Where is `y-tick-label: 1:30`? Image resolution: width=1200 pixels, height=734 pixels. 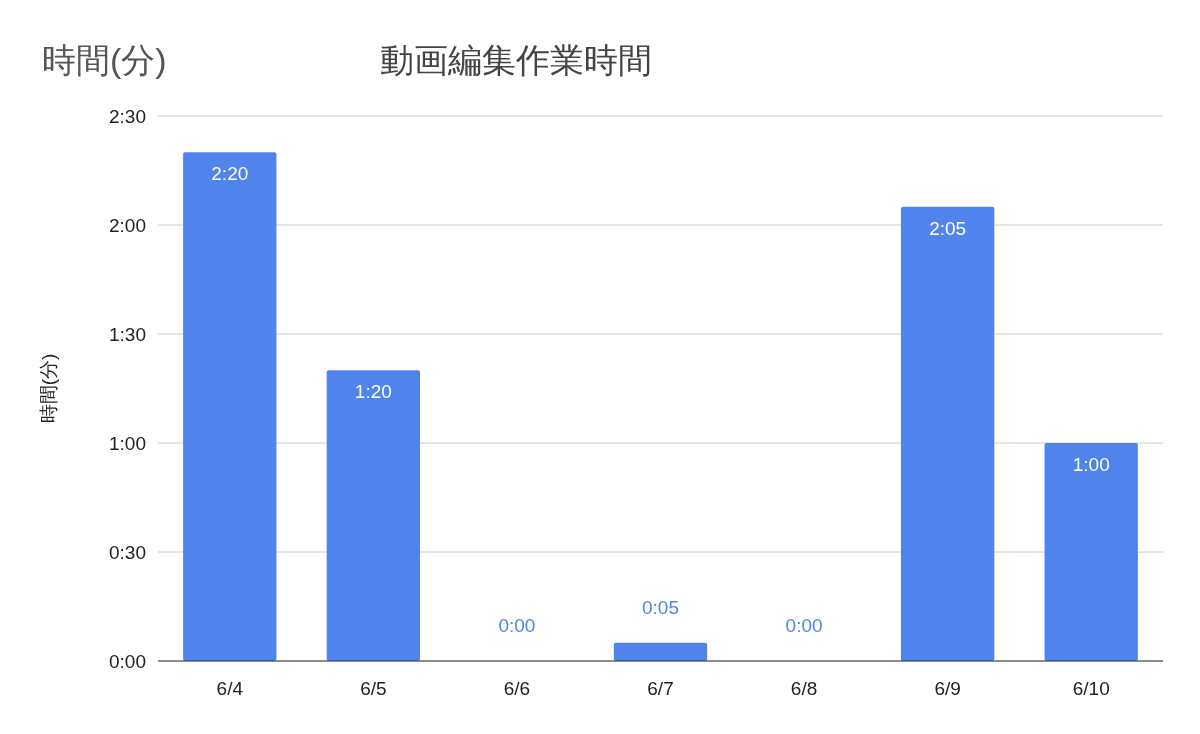
y-tick-label: 1:30 is located at coordinates (127, 334).